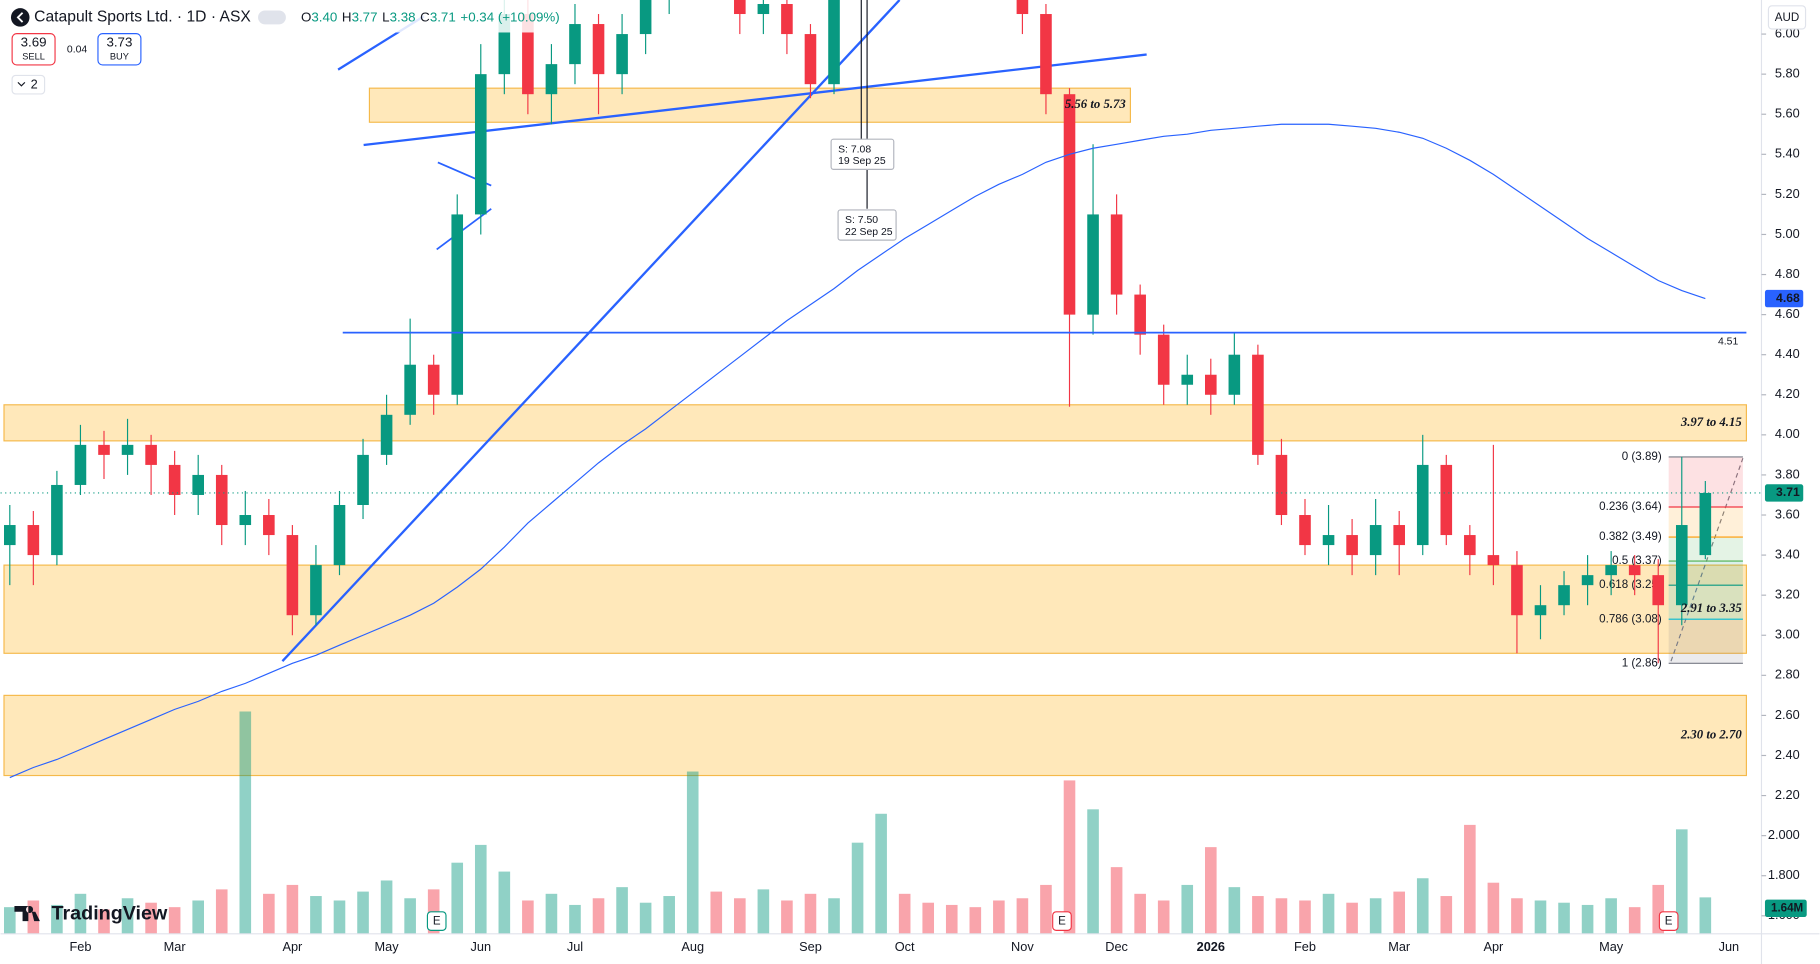  Describe the element at coordinates (1630, 618) in the screenshot. I see `fib-label: 0.786 (3.08)` at that location.